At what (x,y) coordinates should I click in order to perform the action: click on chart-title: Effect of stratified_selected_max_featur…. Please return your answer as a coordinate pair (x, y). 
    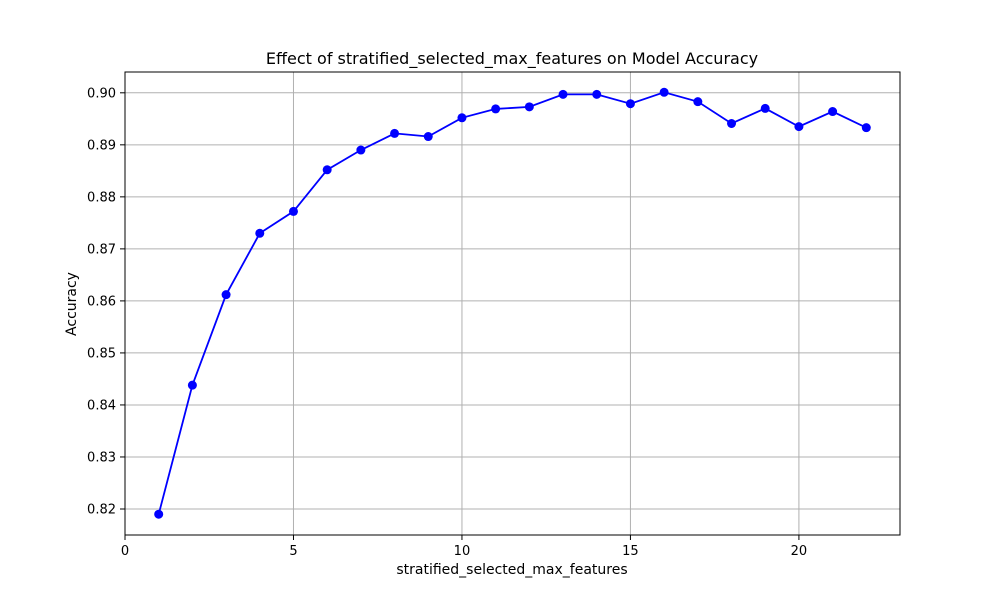
    Looking at the image, I should click on (512, 59).